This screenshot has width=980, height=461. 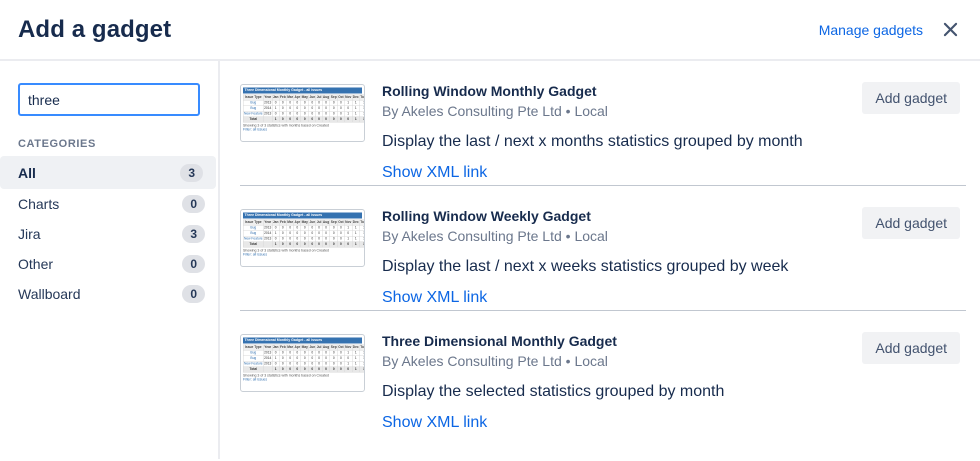 I want to click on page-title: Add a gadget, so click(x=95, y=29).